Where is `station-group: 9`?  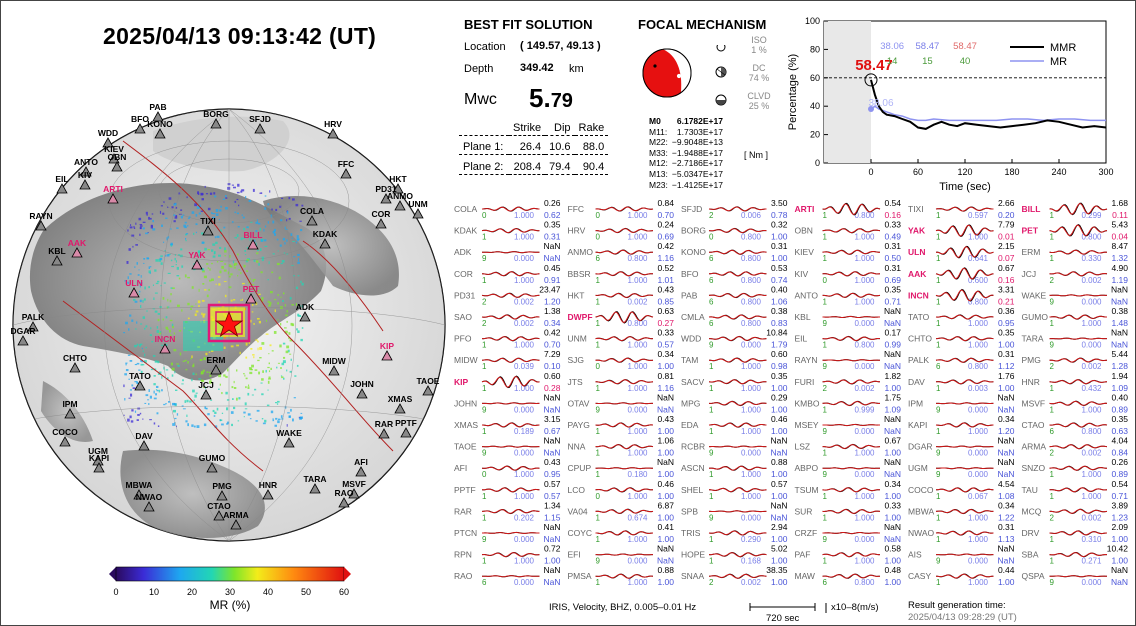 station-group: 9 is located at coordinates (598, 561).